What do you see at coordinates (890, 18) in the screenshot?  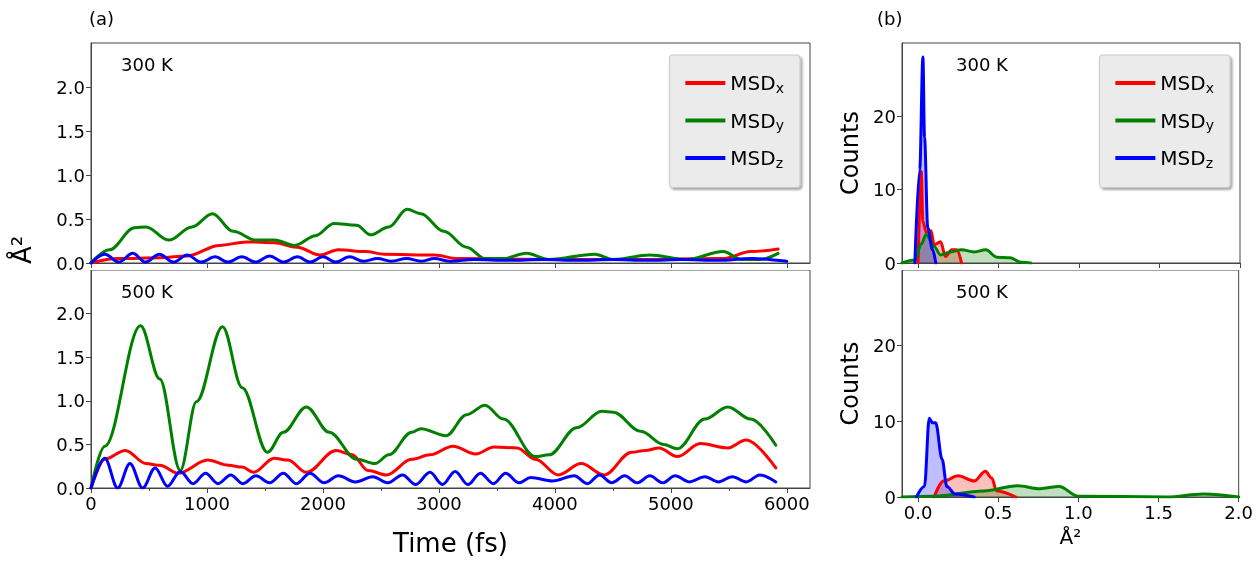 I see `chart-title: (b)` at bounding box center [890, 18].